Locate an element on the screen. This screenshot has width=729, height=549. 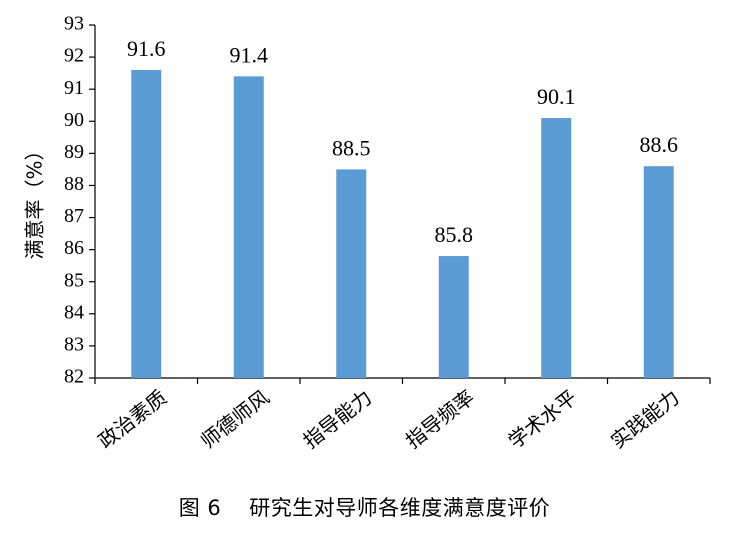
y-tick-label: 84 is located at coordinates (74, 312).